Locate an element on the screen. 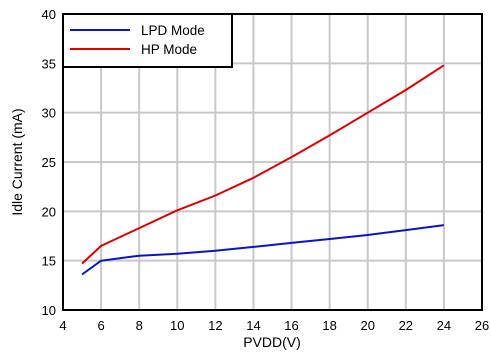 This screenshot has height=356, width=491. y-tick-label: 40 is located at coordinates (49, 14).